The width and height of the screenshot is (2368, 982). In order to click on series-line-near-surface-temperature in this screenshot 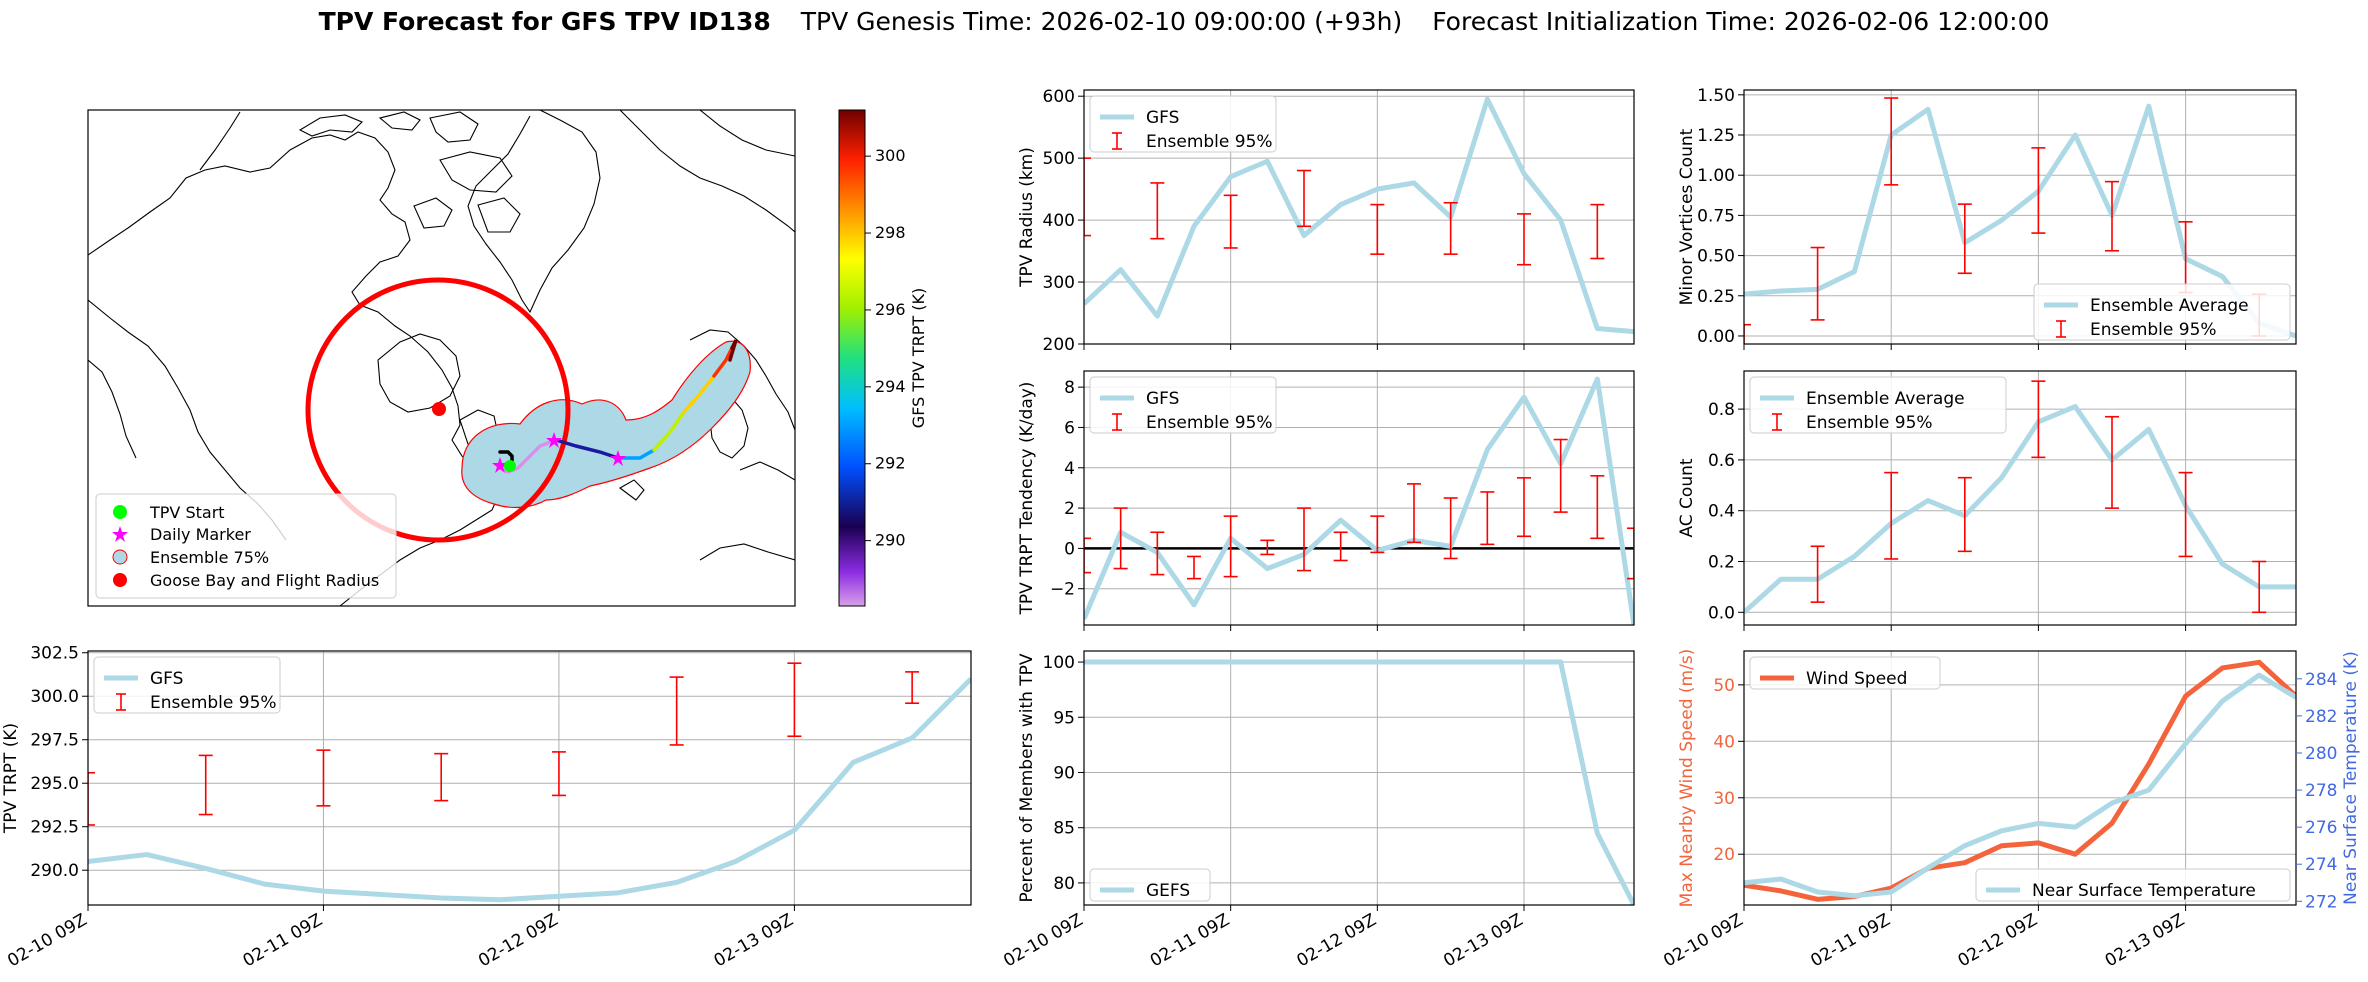, I will do `click(2020, 785)`.